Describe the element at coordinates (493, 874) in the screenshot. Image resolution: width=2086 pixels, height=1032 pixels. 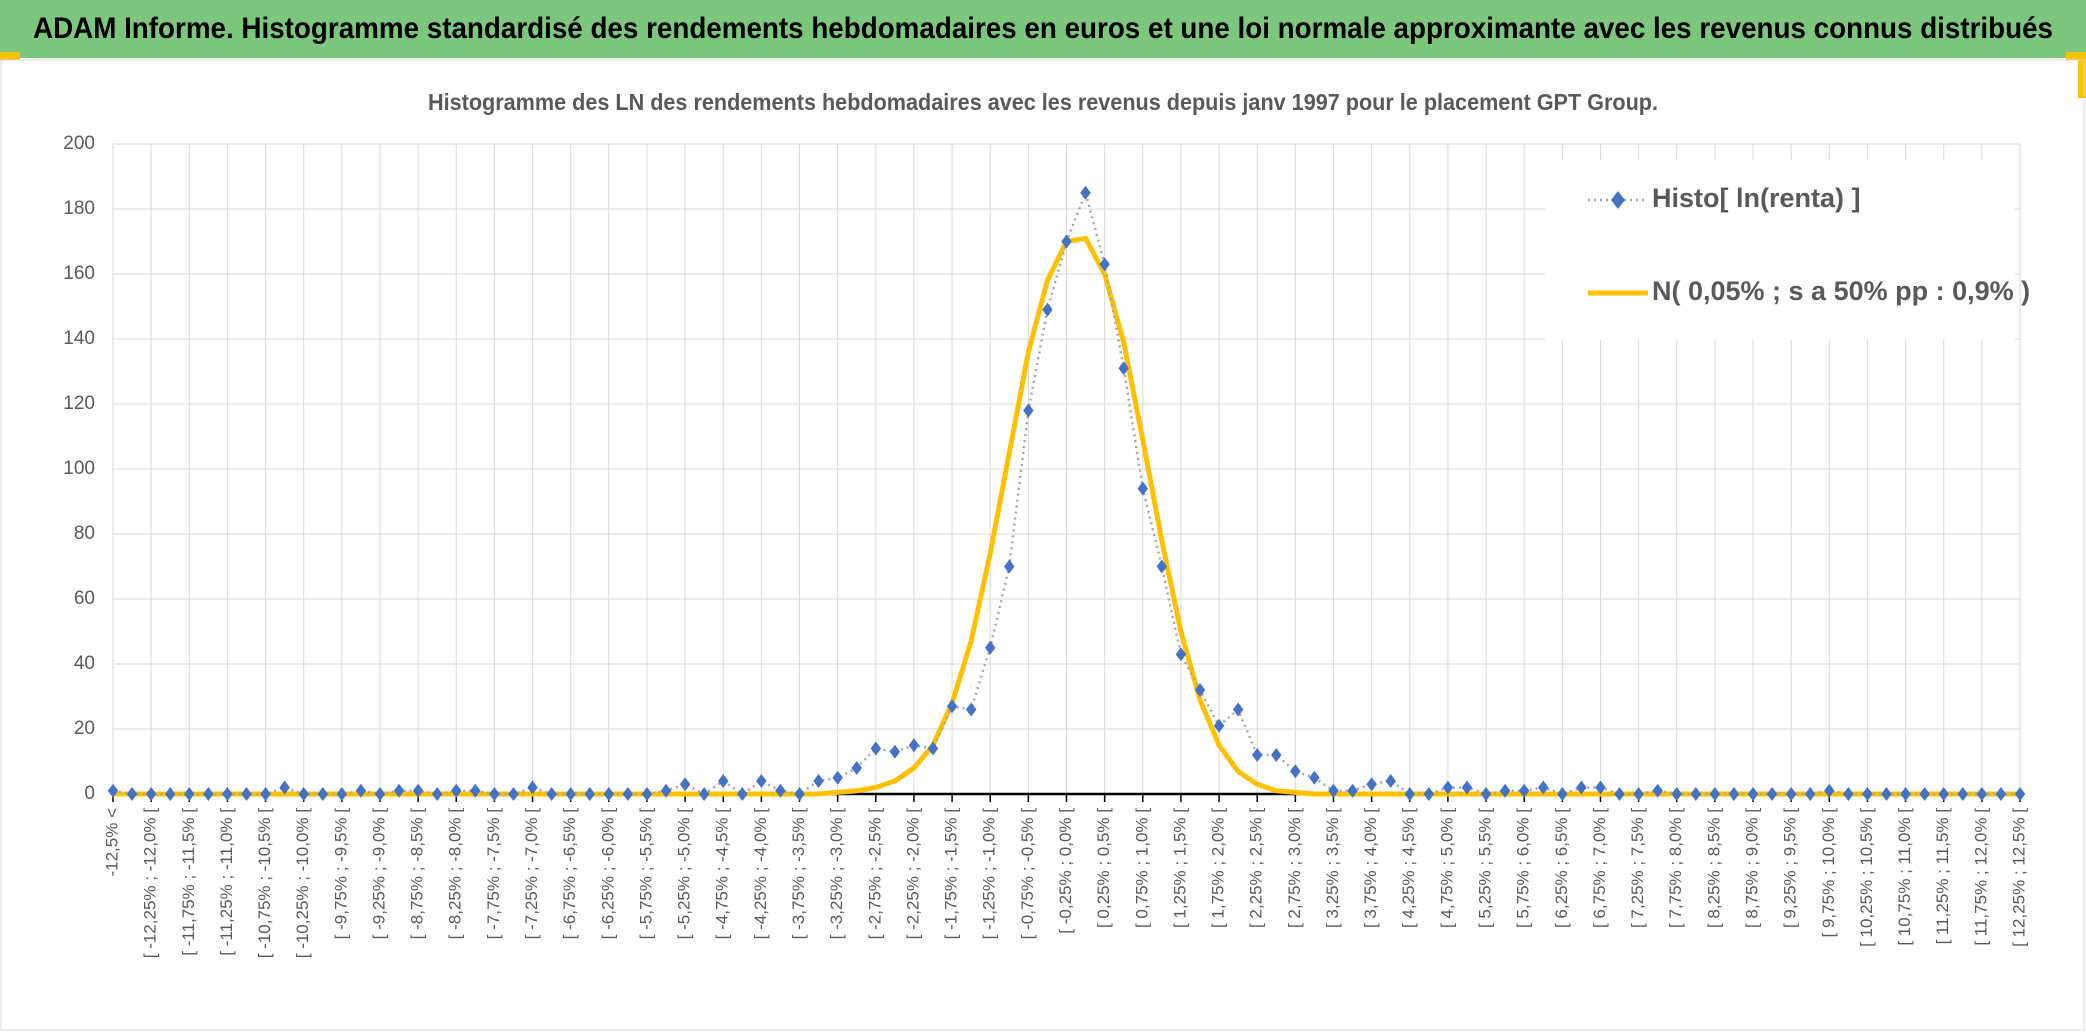
I see `x-tick-label: [ -7,75% ; -7,5% [` at that location.